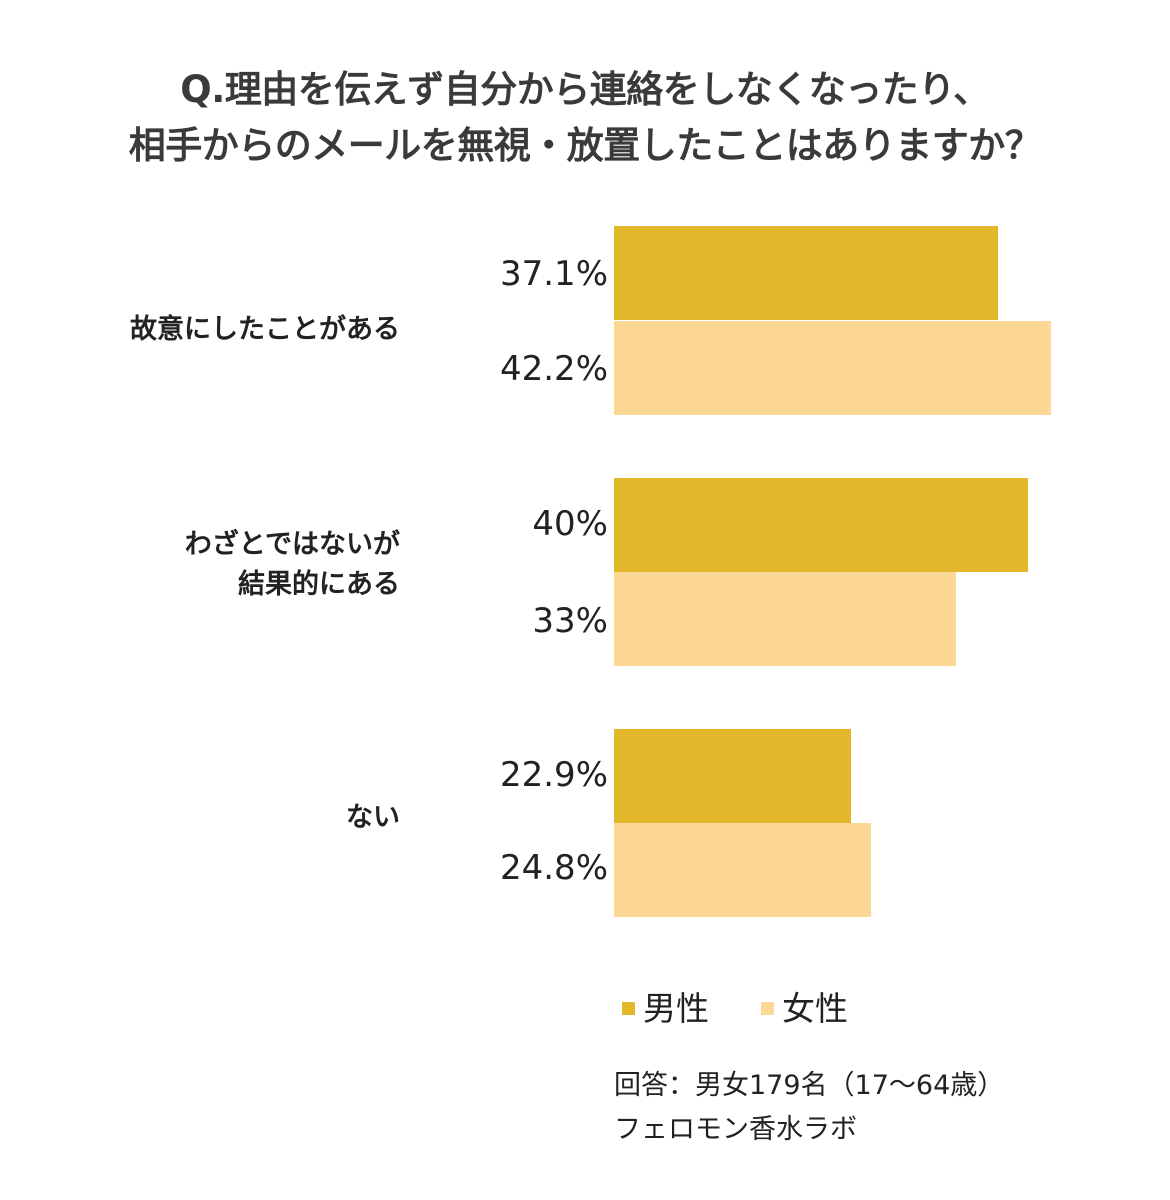 This screenshot has height=1200, width=1170. I want to click on source-note: フェロモン香水ラボ, so click(735, 1129).